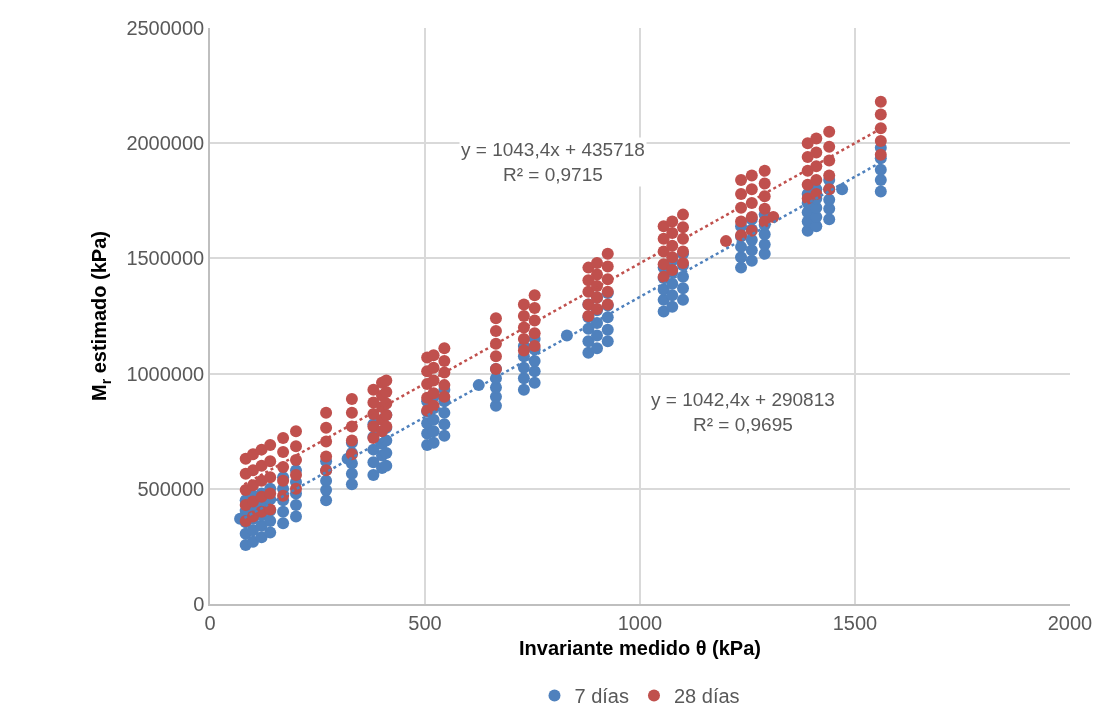 This screenshot has height=721, width=1114. Describe the element at coordinates (640, 647) in the screenshot. I see `x-axis-title: Invariante medido θ (kPa)` at that location.